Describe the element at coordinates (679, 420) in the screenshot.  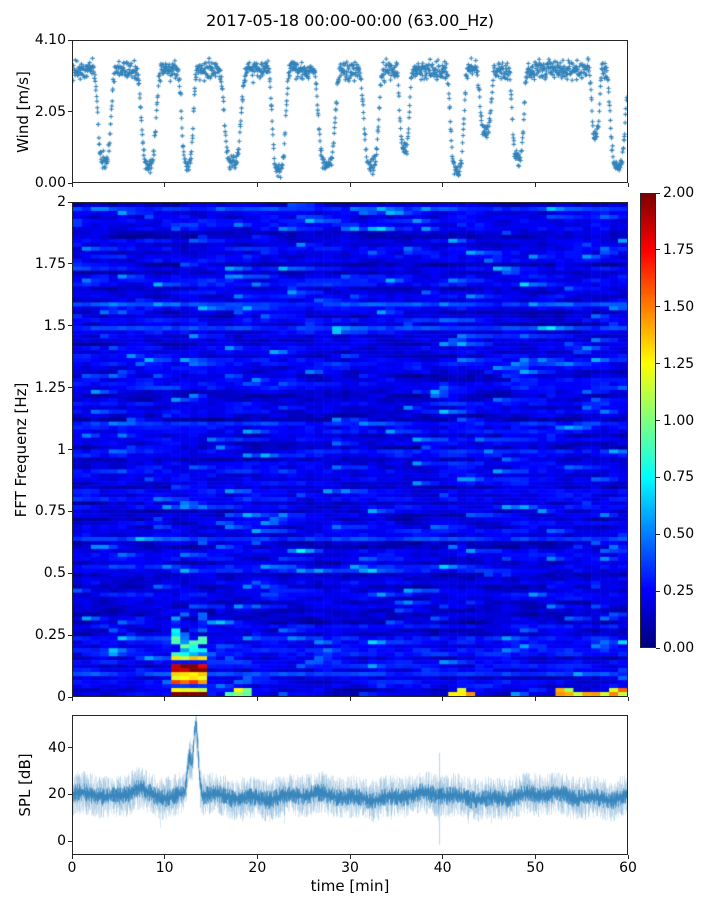
I see `colorbar-tick-label: 1.00` at that location.